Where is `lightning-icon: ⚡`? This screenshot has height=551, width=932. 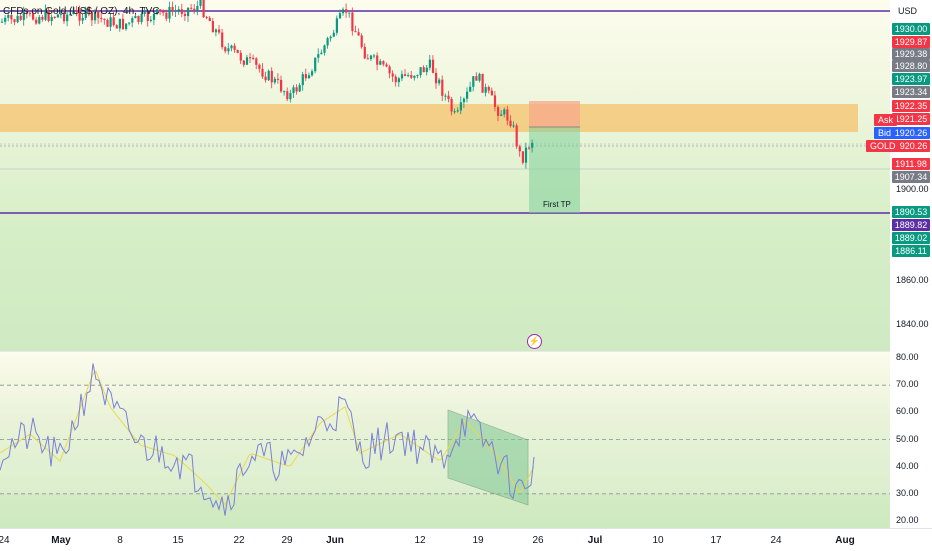 lightning-icon: ⚡ is located at coordinates (534, 341).